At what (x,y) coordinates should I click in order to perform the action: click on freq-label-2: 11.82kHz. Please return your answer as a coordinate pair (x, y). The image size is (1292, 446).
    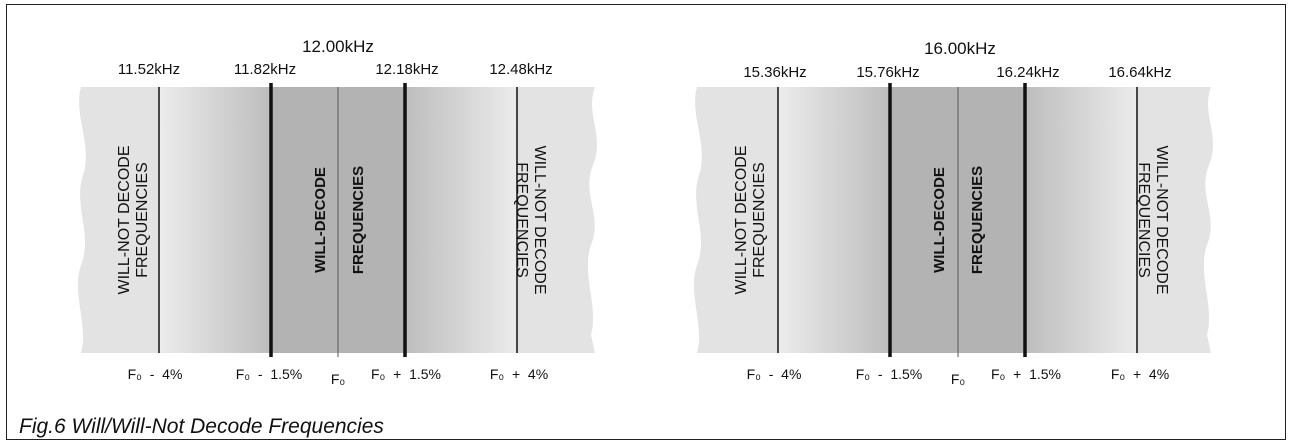
    Looking at the image, I should click on (265, 69).